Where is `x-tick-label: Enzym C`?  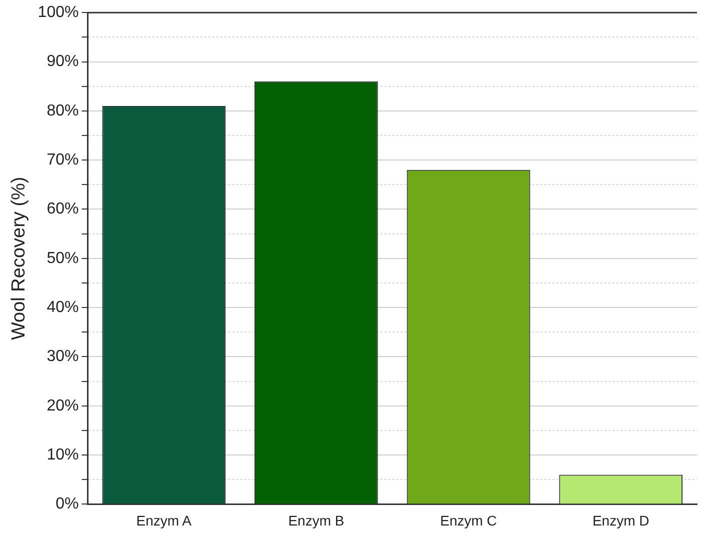 x-tick-label: Enzym C is located at coordinates (468, 520).